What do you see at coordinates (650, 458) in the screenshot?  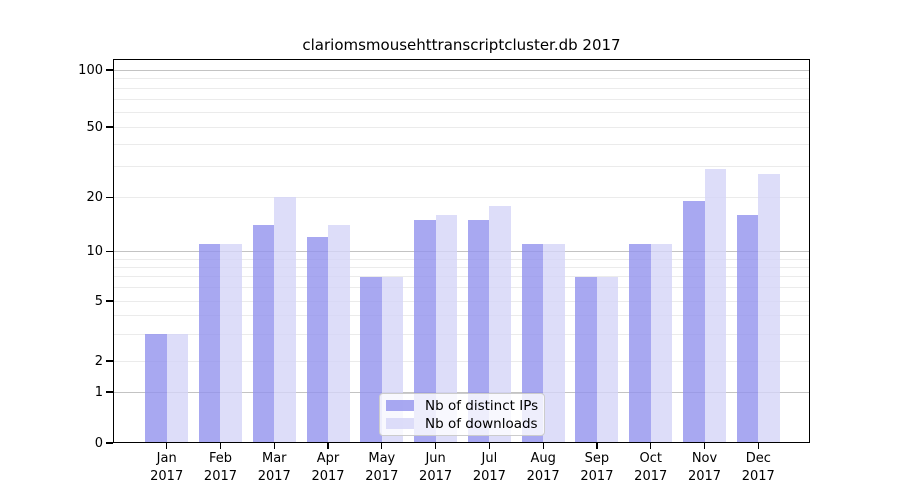 I see `x-tick-label-month: Oct` at bounding box center [650, 458].